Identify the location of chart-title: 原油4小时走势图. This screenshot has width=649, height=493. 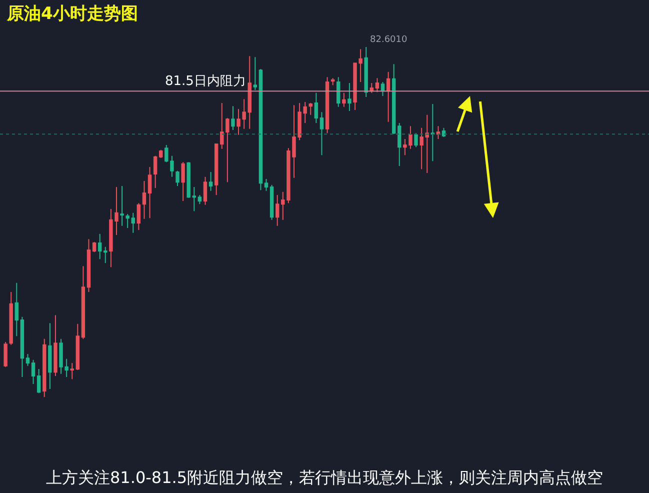
(72, 14).